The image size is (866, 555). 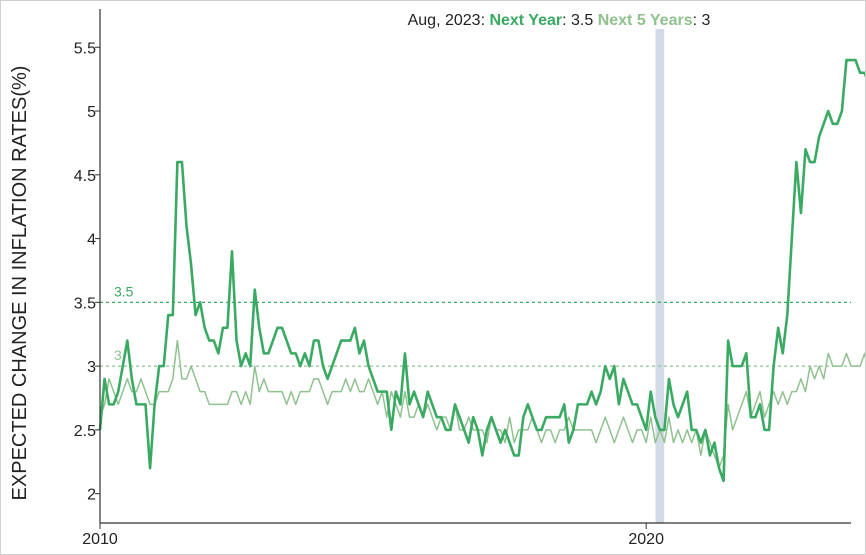 I want to click on header-next-5-years-label: Next 5 Years, so click(x=645, y=20).